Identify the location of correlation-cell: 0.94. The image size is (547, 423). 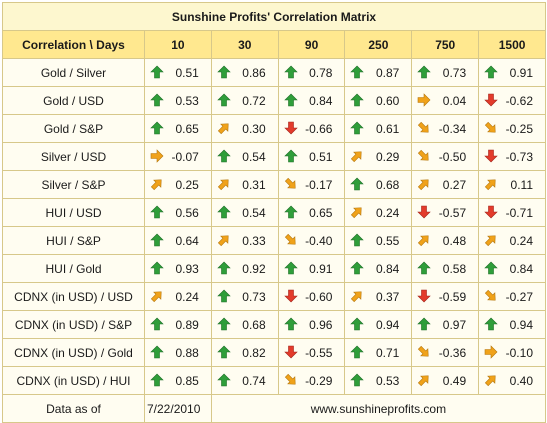
(378, 324).